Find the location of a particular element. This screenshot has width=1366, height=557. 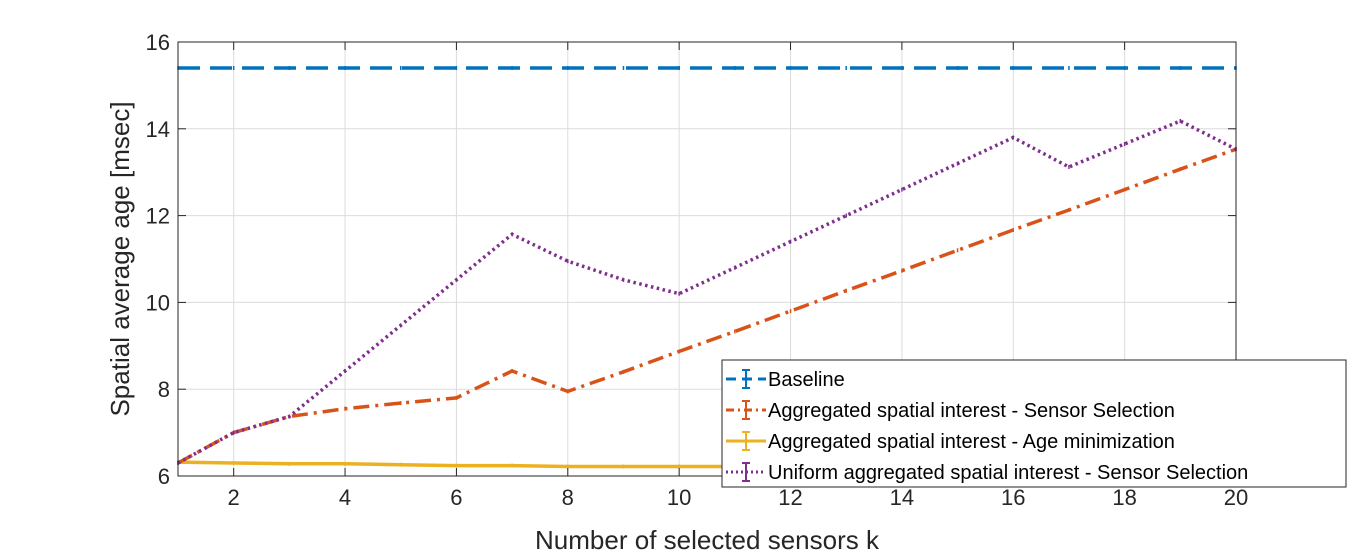

legend-label-0: Baseline is located at coordinates (806, 380).